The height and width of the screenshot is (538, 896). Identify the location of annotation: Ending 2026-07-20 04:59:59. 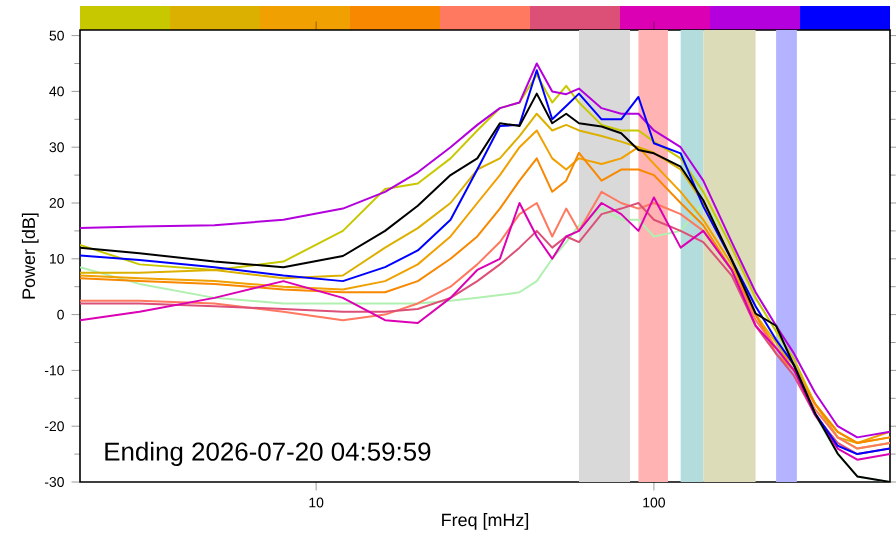
(268, 453).